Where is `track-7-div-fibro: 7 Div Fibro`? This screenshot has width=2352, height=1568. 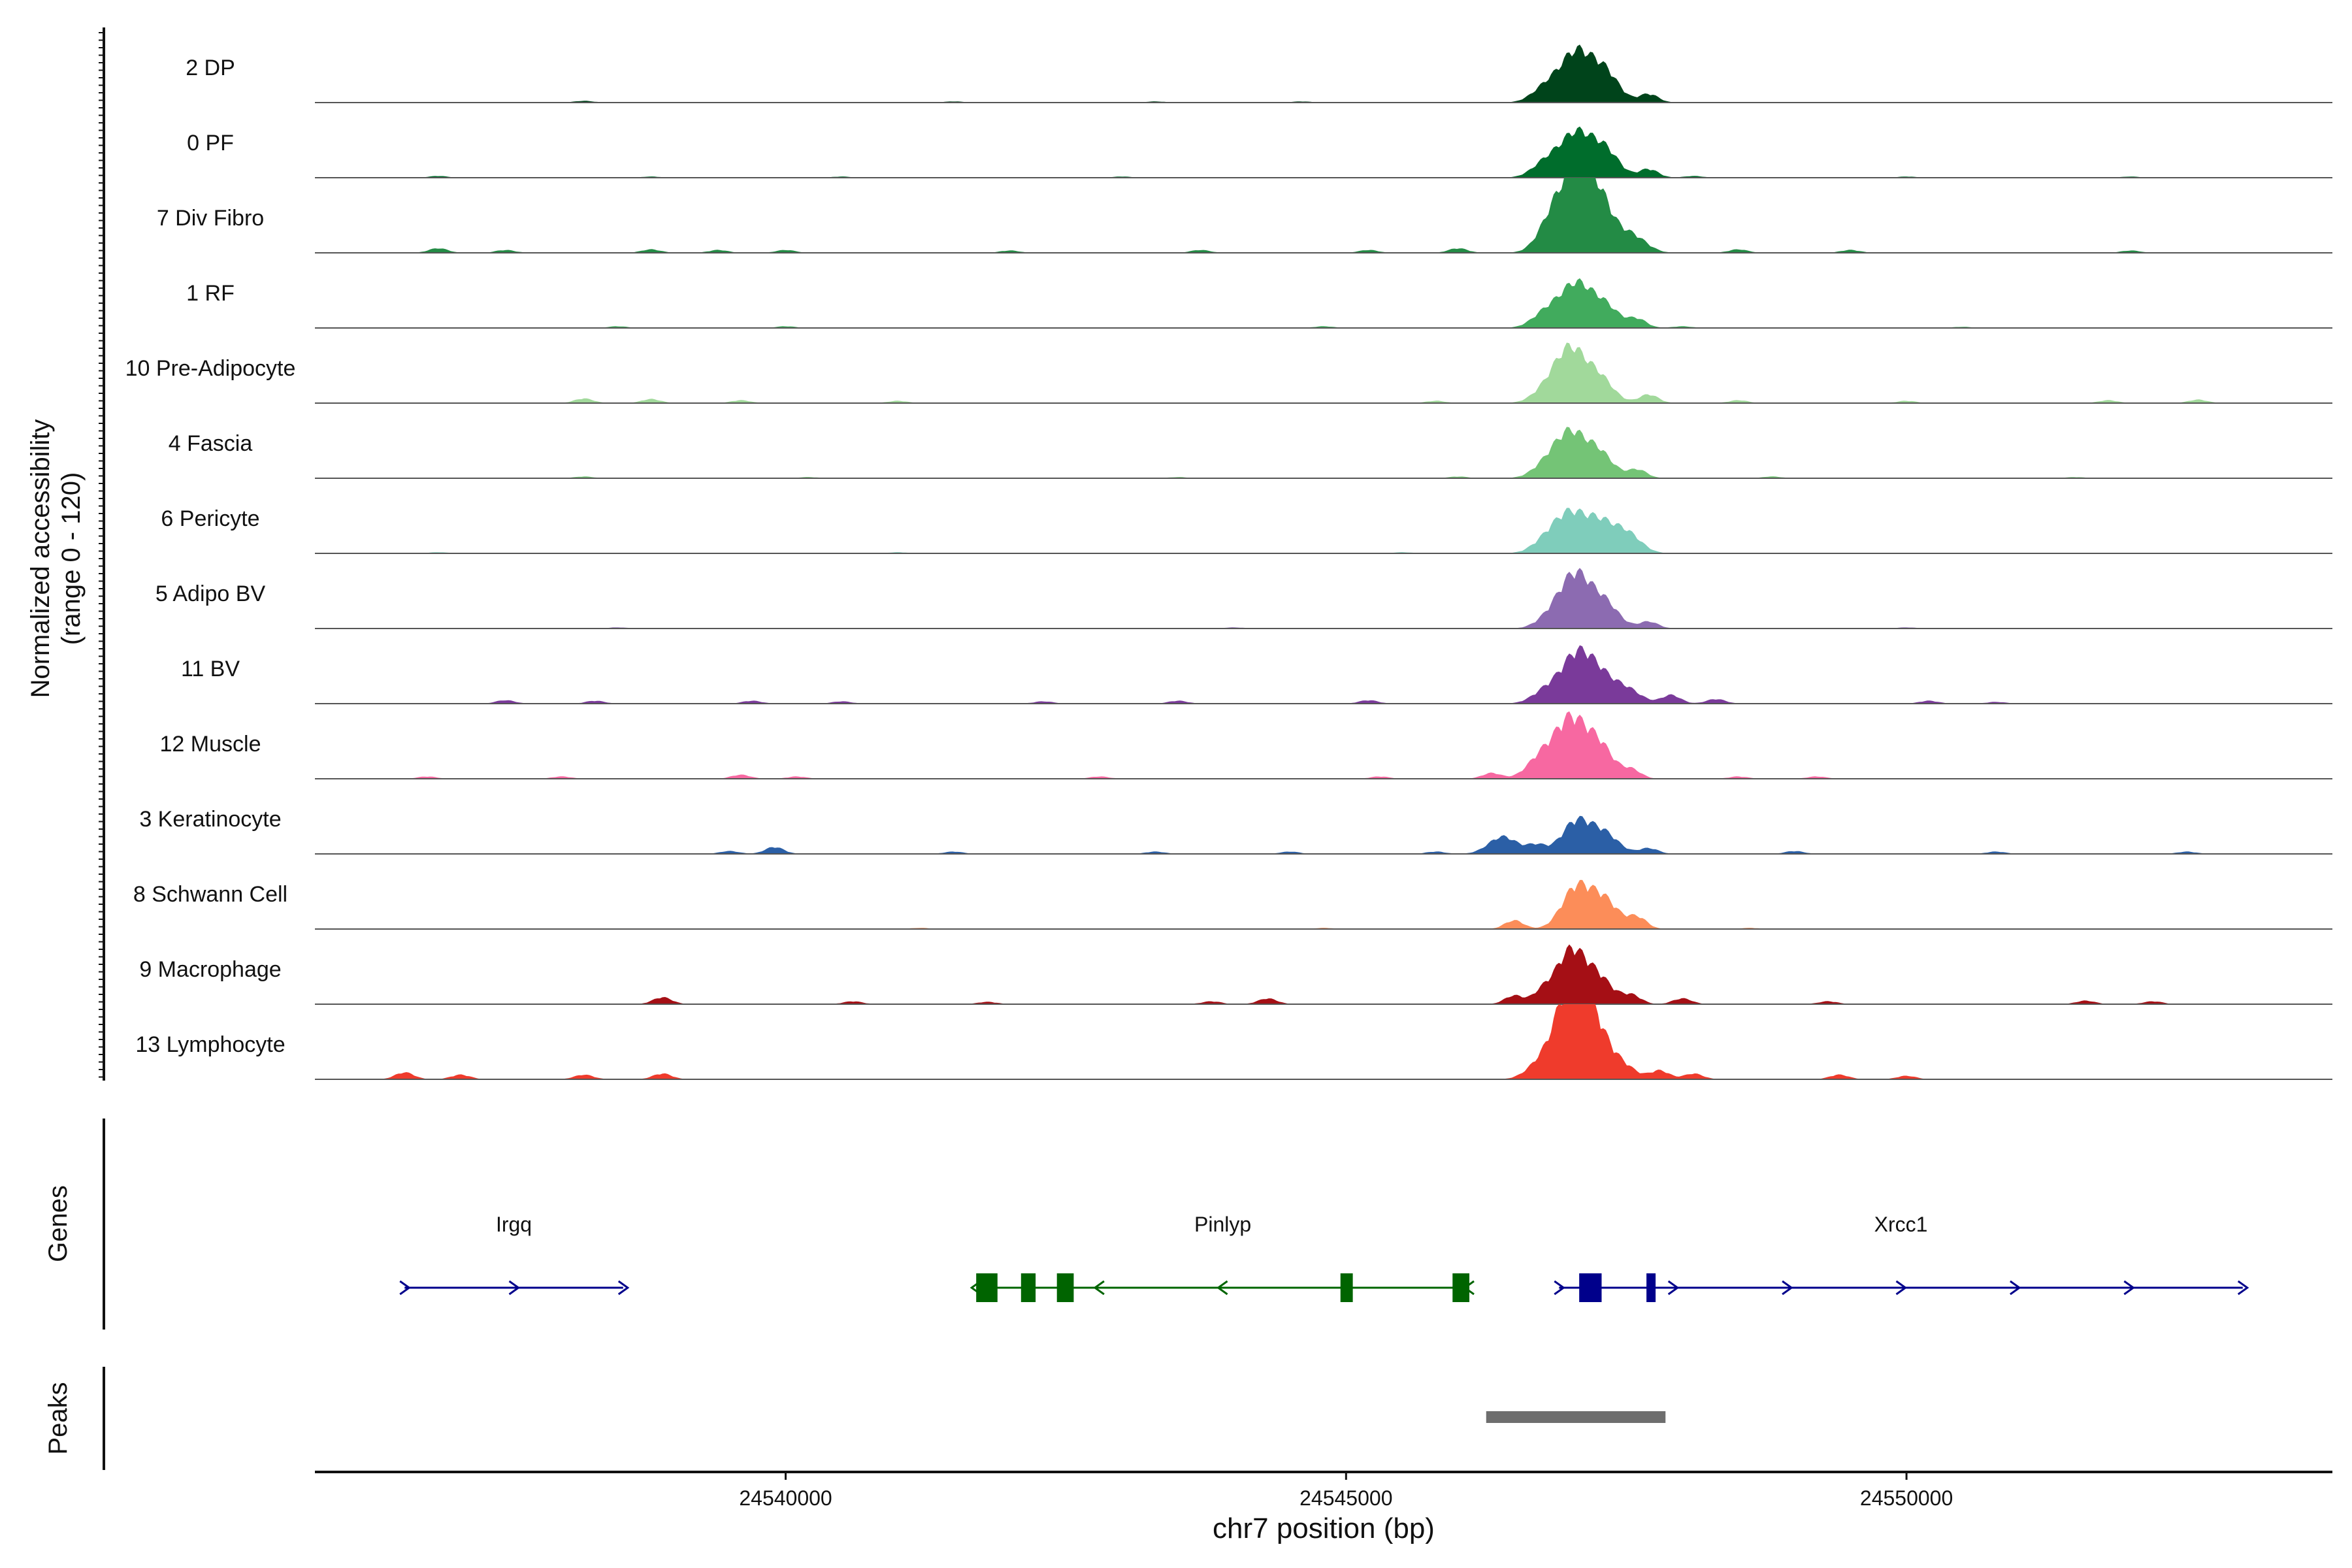 track-7-div-fibro: 7 Div Fibro is located at coordinates (1244, 215).